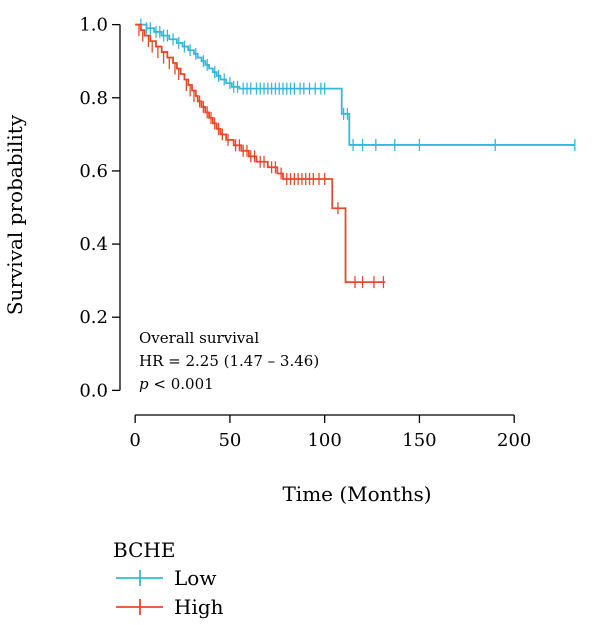 This screenshot has height=625, width=600. Describe the element at coordinates (93, 171) in the screenshot. I see `y-tick-label: 0.6` at that location.